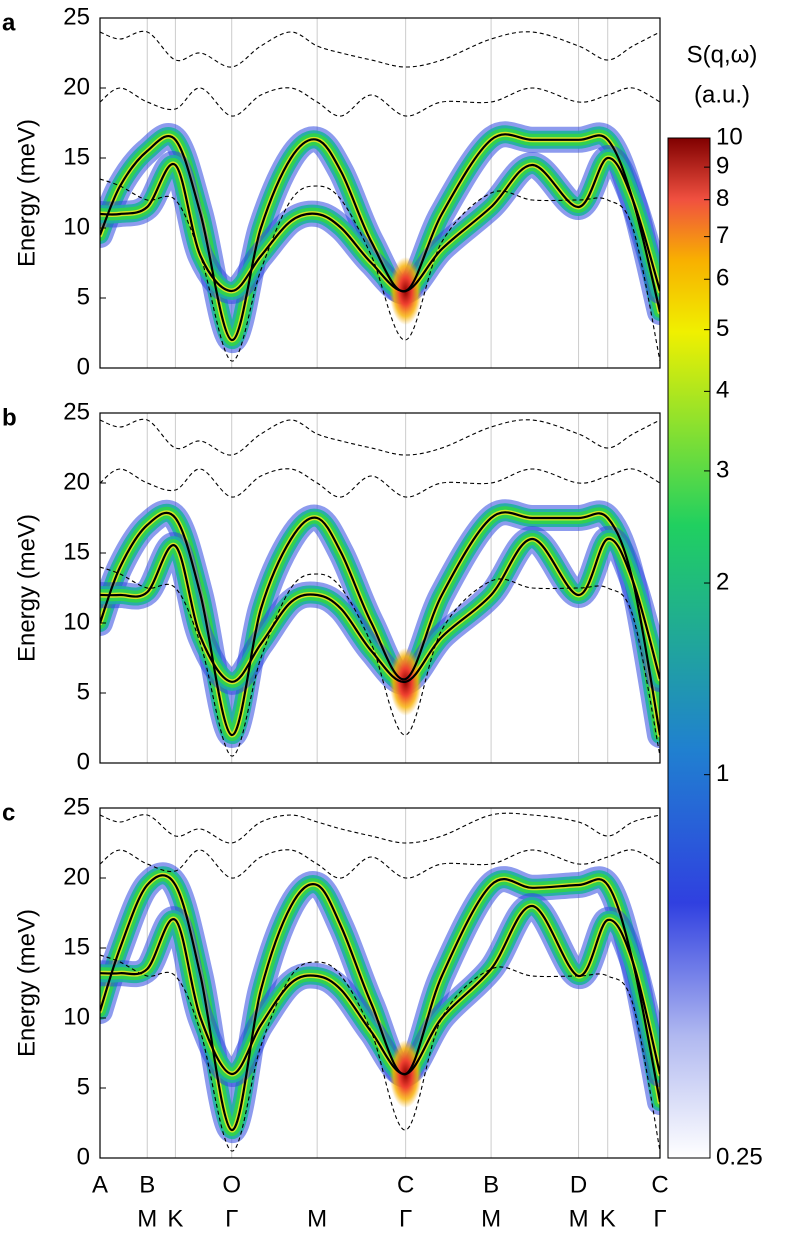  What do you see at coordinates (722, 469) in the screenshot?
I see `colorbar-tick-label: 3` at bounding box center [722, 469].